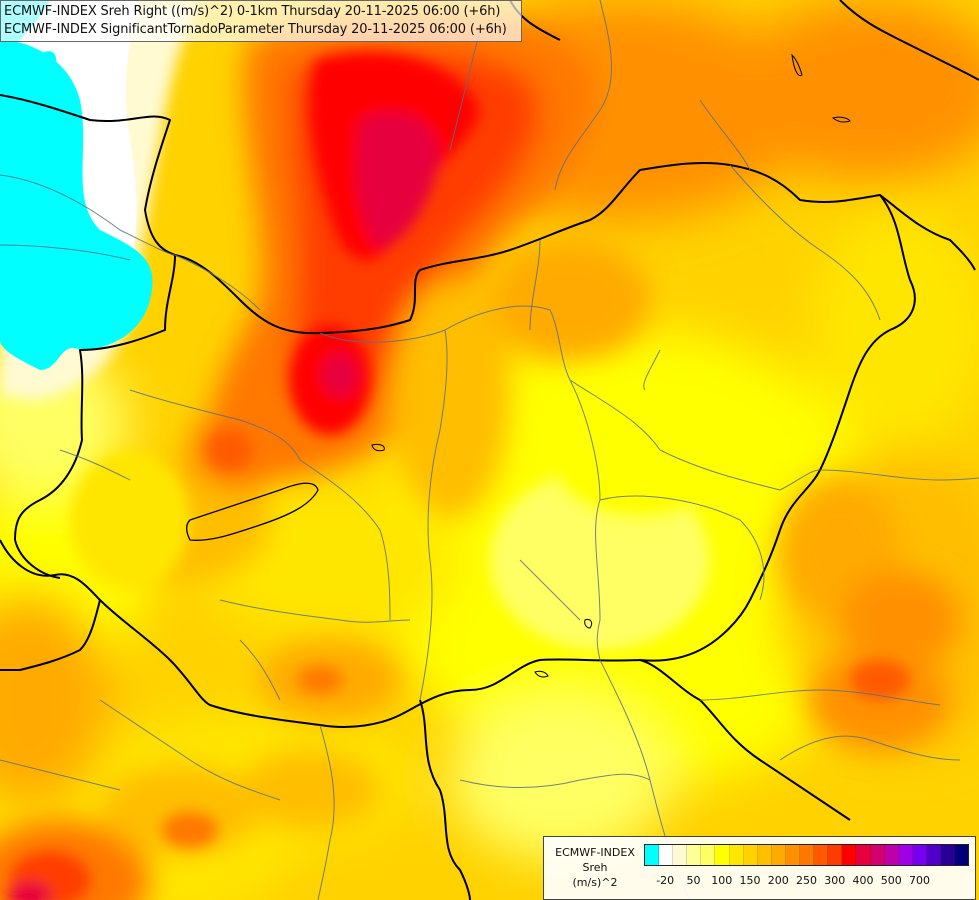  I want to click on legend-tick-label: 300, so click(835, 880).